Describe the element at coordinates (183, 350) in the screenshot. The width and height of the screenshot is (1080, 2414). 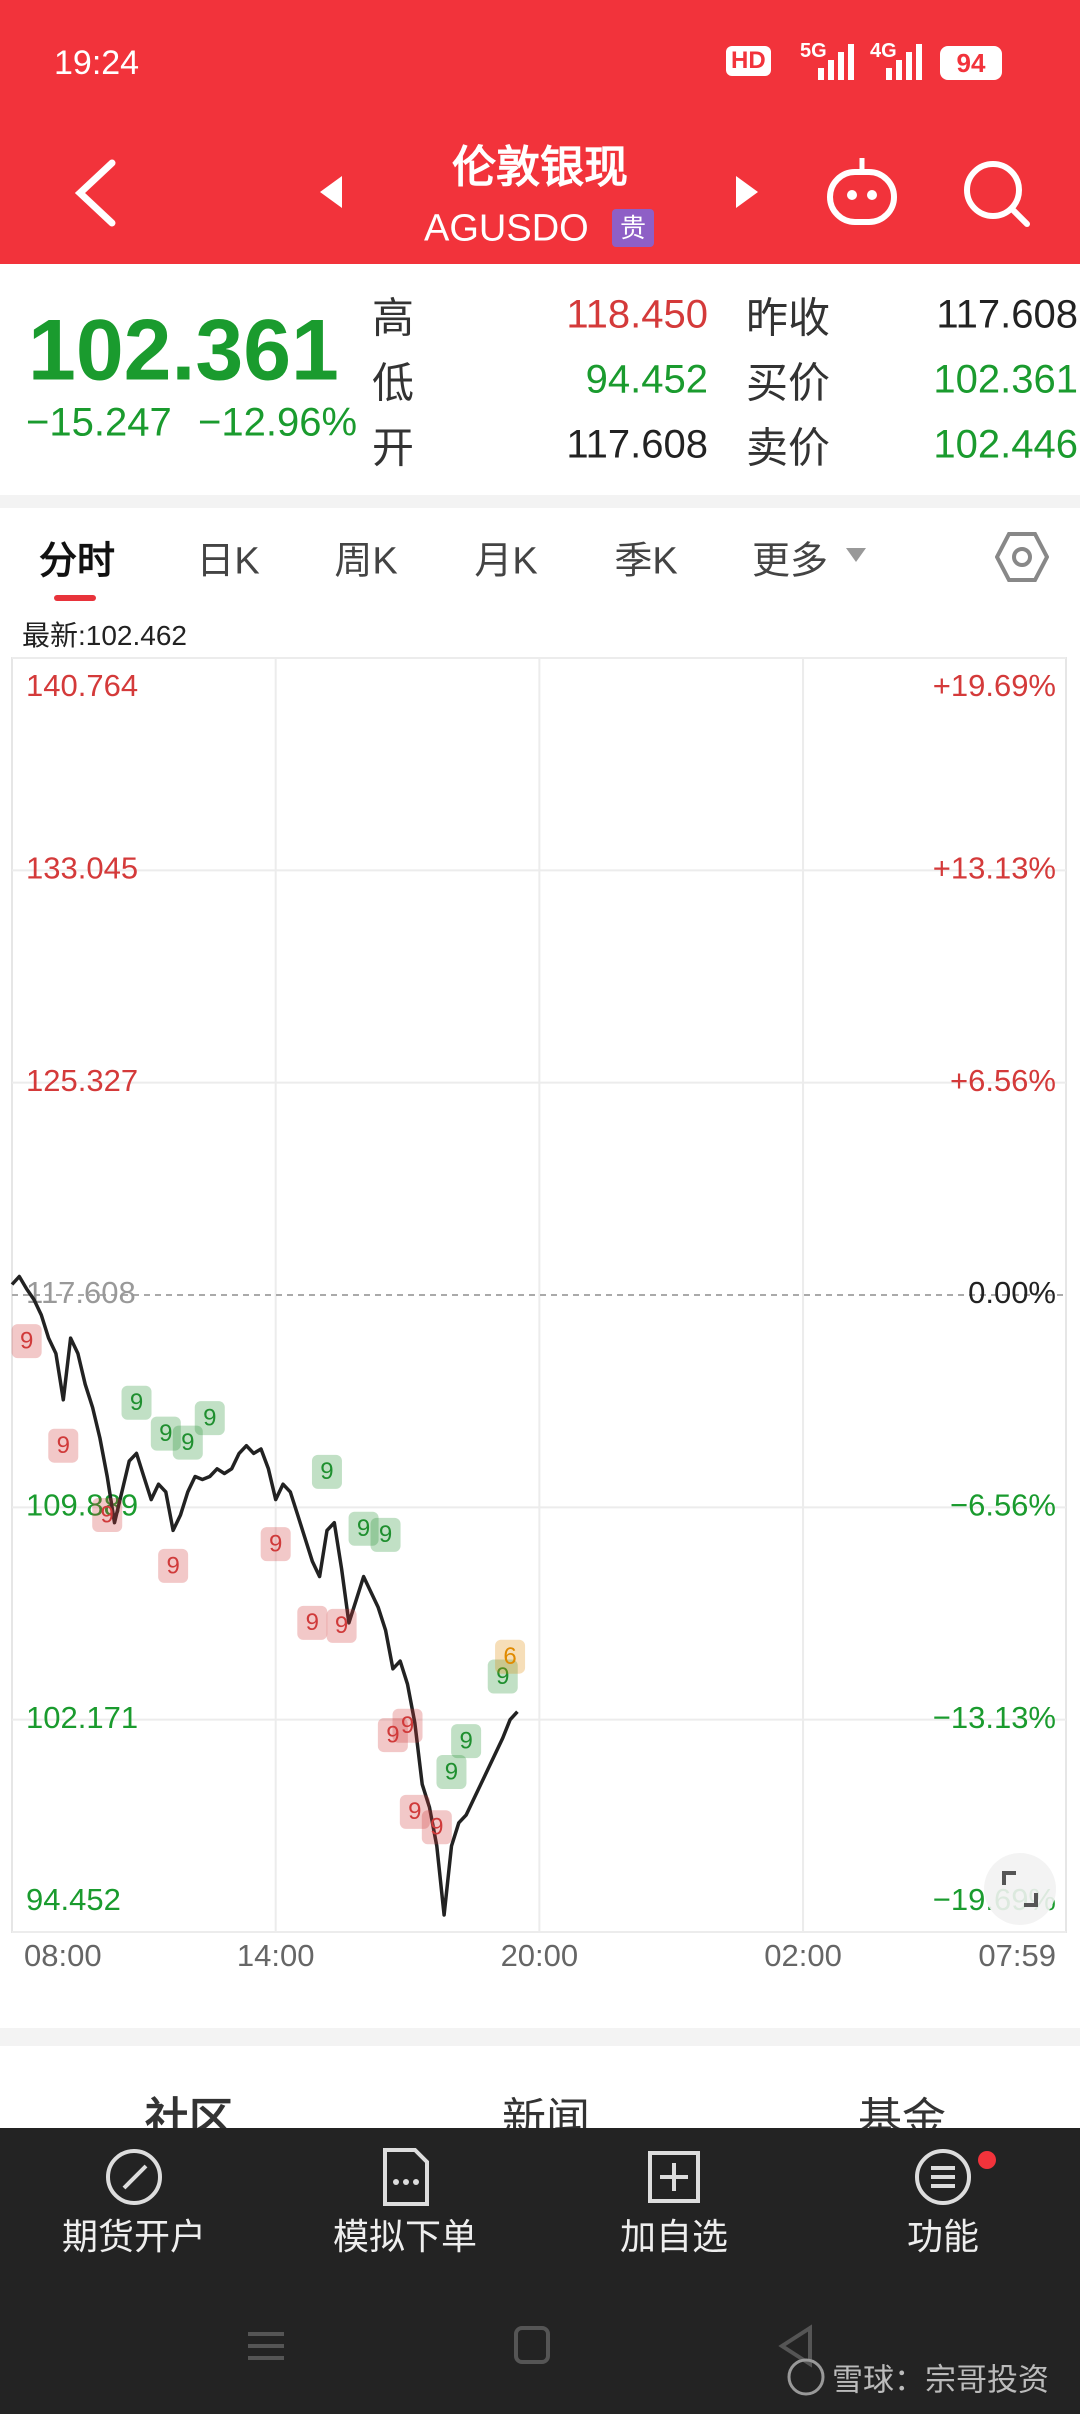
I see `price: 102.361` at that location.